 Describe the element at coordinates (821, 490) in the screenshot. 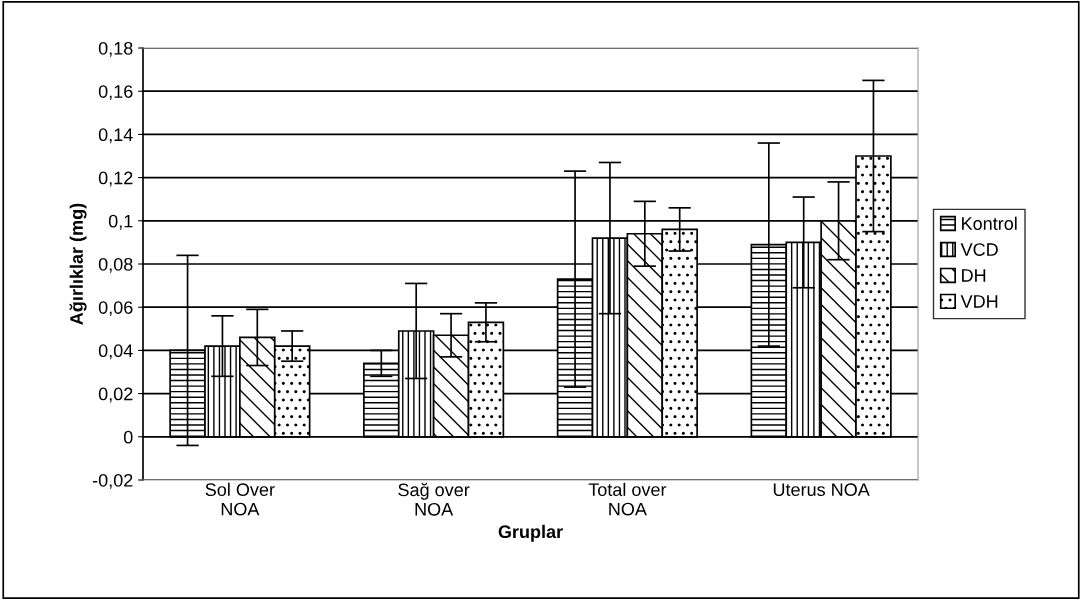

I see `x-tick-label: Uterus NOA` at that location.